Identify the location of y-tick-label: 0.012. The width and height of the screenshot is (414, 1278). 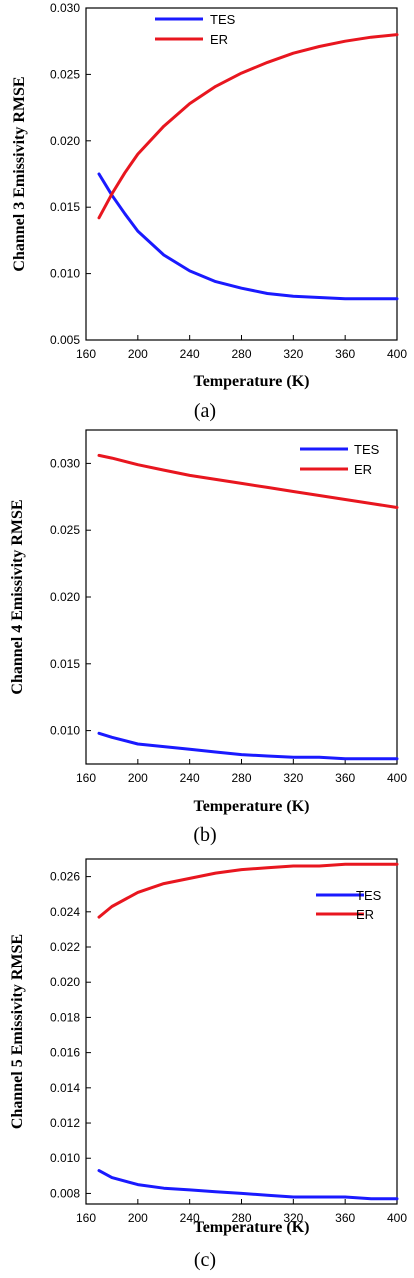
(65, 1123).